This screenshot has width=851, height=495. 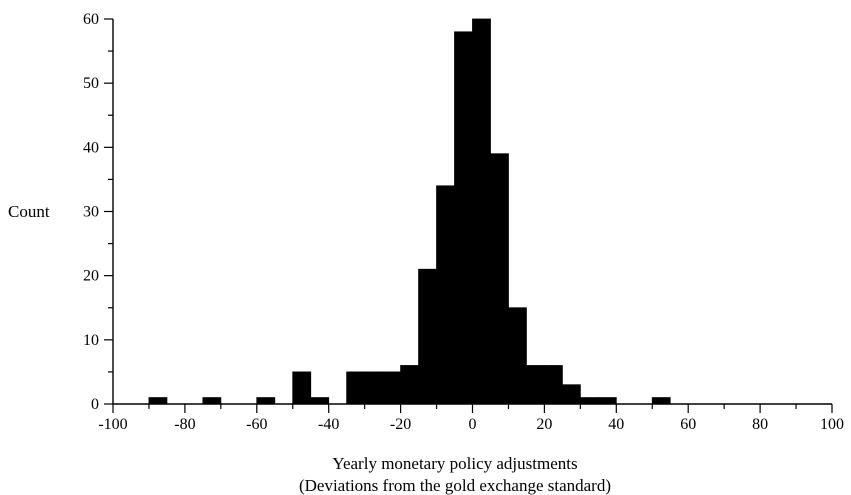 I want to click on x-axis-label: Yearly monetary policy adjustments, so click(x=454, y=463).